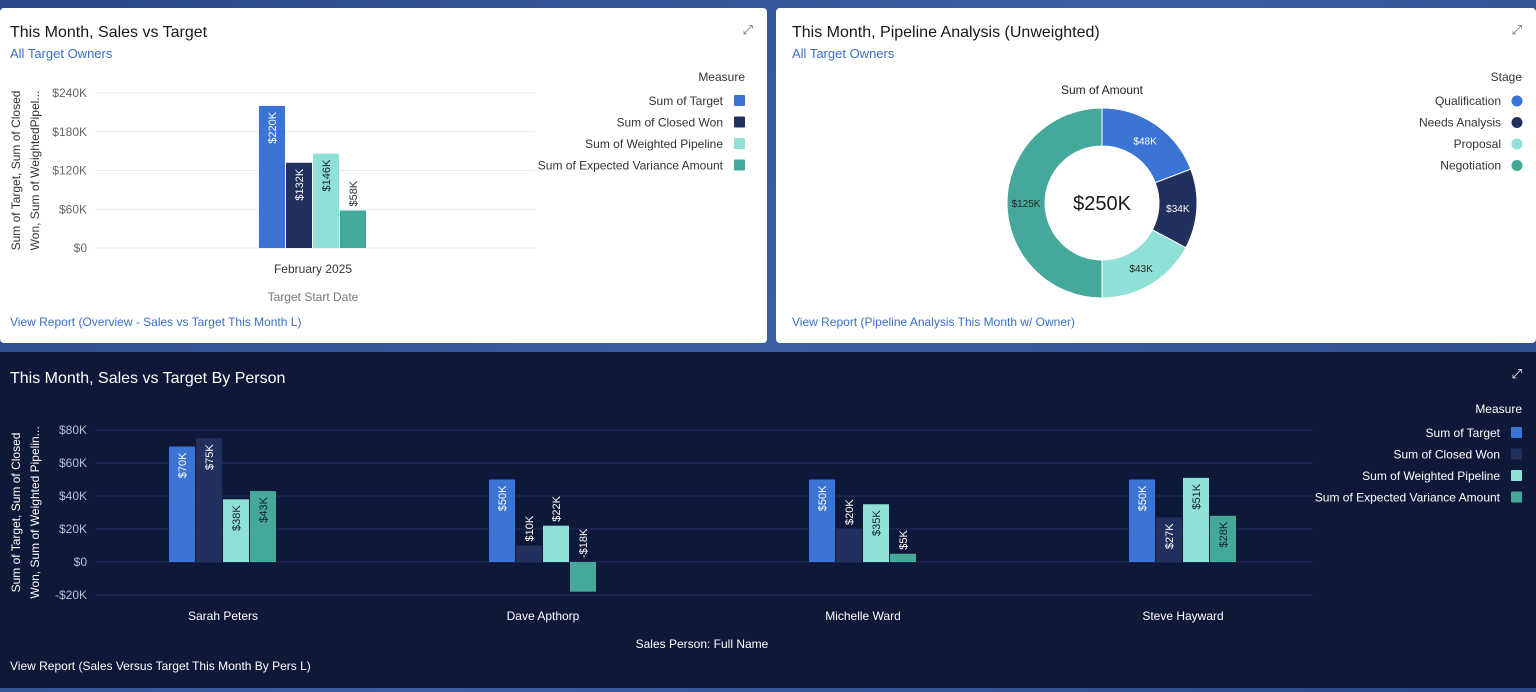 The image size is (1536, 692). What do you see at coordinates (877, 523) in the screenshot?
I see `bar-data-label: $35K` at bounding box center [877, 523].